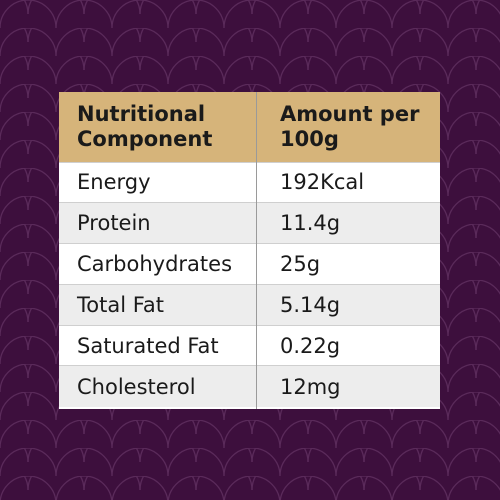  What do you see at coordinates (348, 182) in the screenshot?
I see `row-amount: 192Kcal` at bounding box center [348, 182].